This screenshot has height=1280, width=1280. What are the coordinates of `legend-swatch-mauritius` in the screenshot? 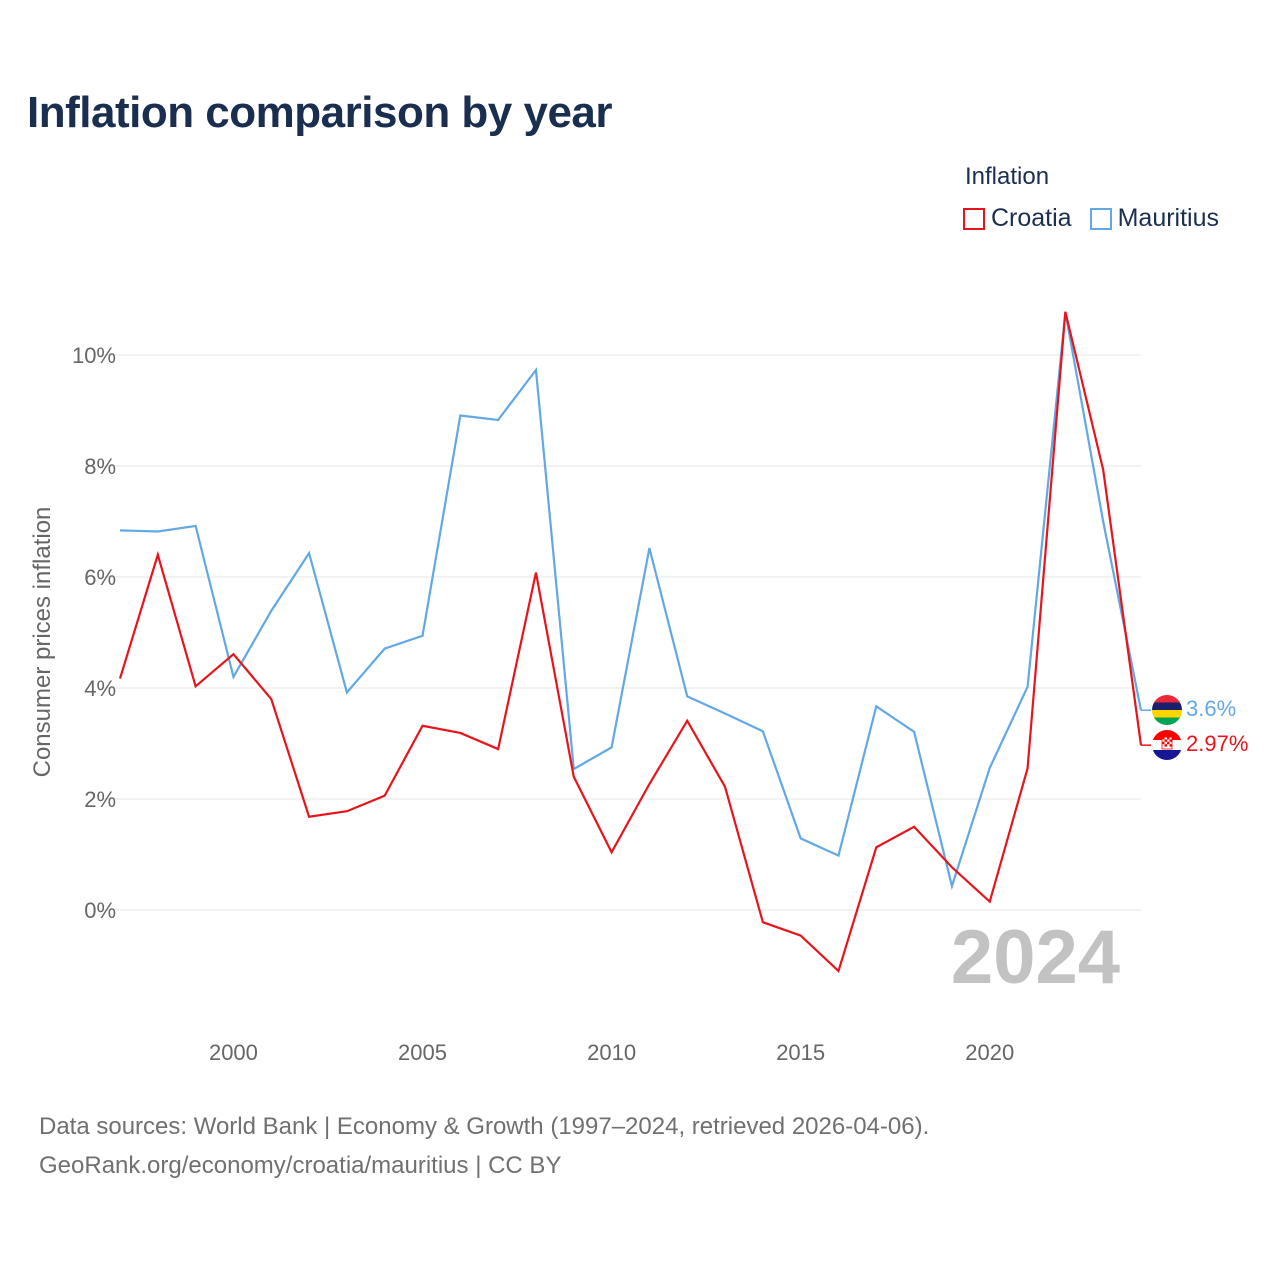 It's located at (1100, 218).